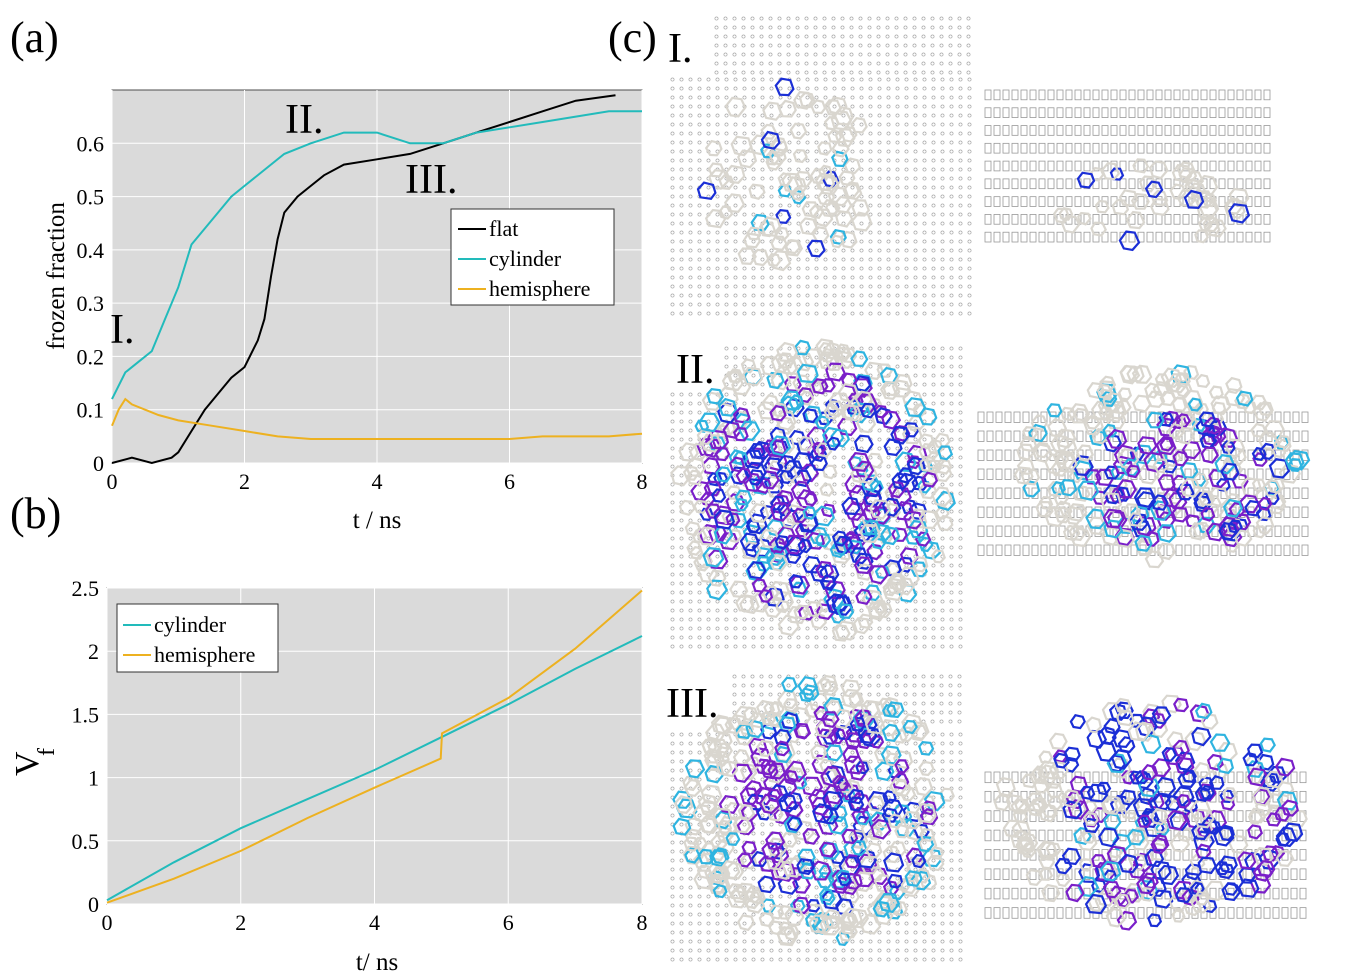  Describe the element at coordinates (93, 904) in the screenshot. I see `chart-b-ytick-0: 0` at that location.